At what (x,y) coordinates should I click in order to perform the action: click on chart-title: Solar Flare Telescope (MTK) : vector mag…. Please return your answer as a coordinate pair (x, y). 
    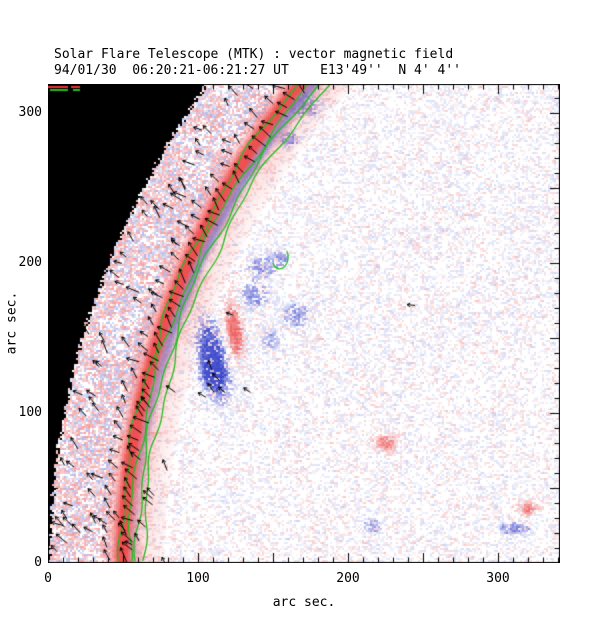
    Looking at the image, I should click on (254, 54).